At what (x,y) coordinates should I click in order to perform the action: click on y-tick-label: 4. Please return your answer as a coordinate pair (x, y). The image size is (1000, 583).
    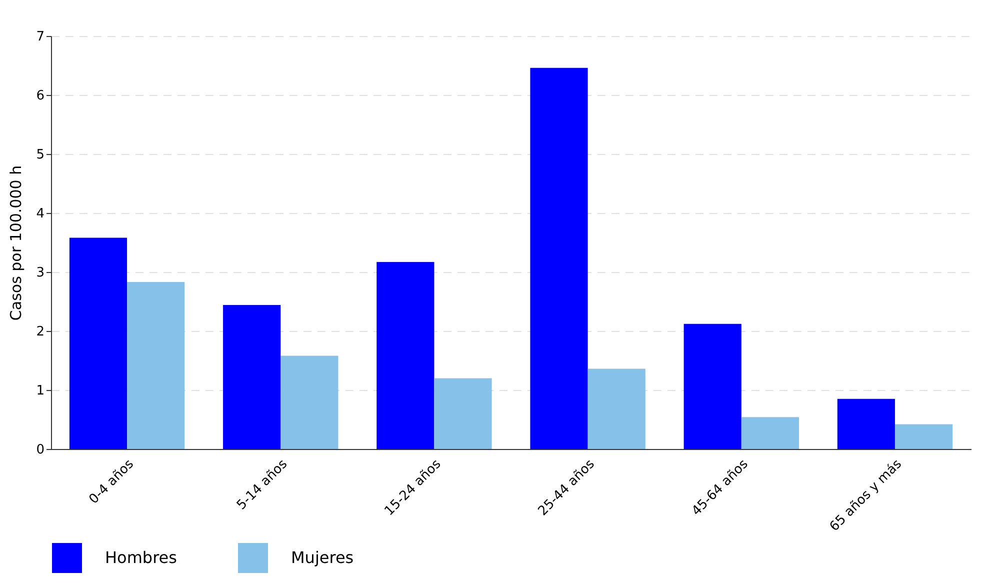
    Looking at the image, I should click on (40, 214).